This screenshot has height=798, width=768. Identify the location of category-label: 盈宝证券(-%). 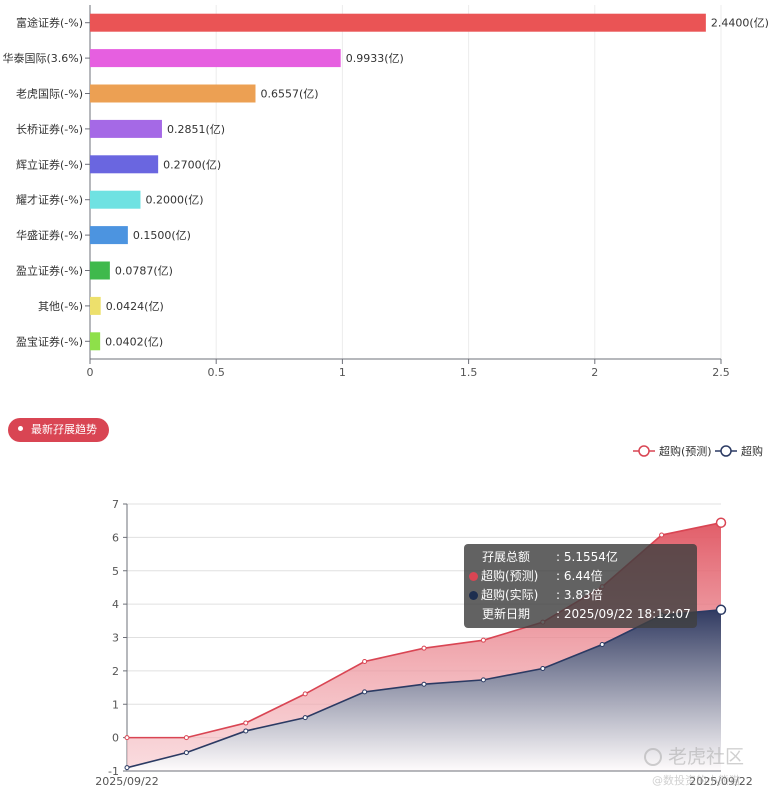
(49, 341).